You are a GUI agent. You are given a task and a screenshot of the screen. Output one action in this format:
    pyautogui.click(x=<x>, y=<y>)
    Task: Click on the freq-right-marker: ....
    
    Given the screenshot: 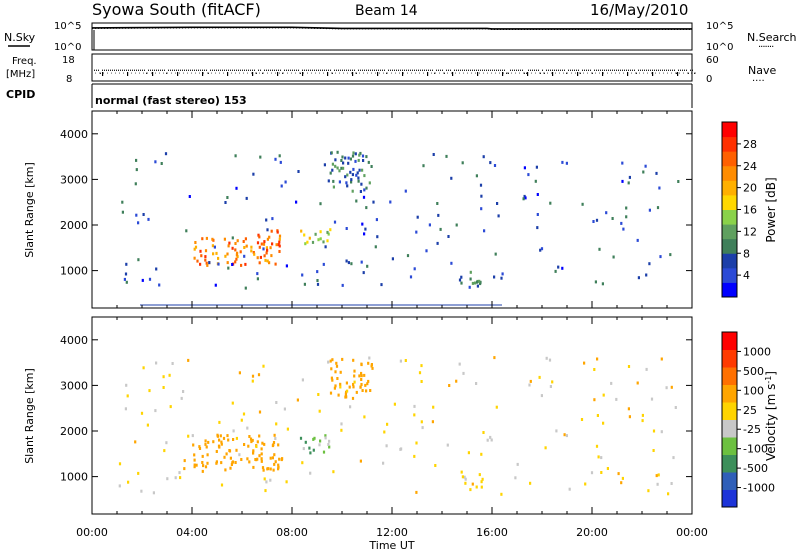 What is the action you would take?
    pyautogui.click(x=758, y=78)
    